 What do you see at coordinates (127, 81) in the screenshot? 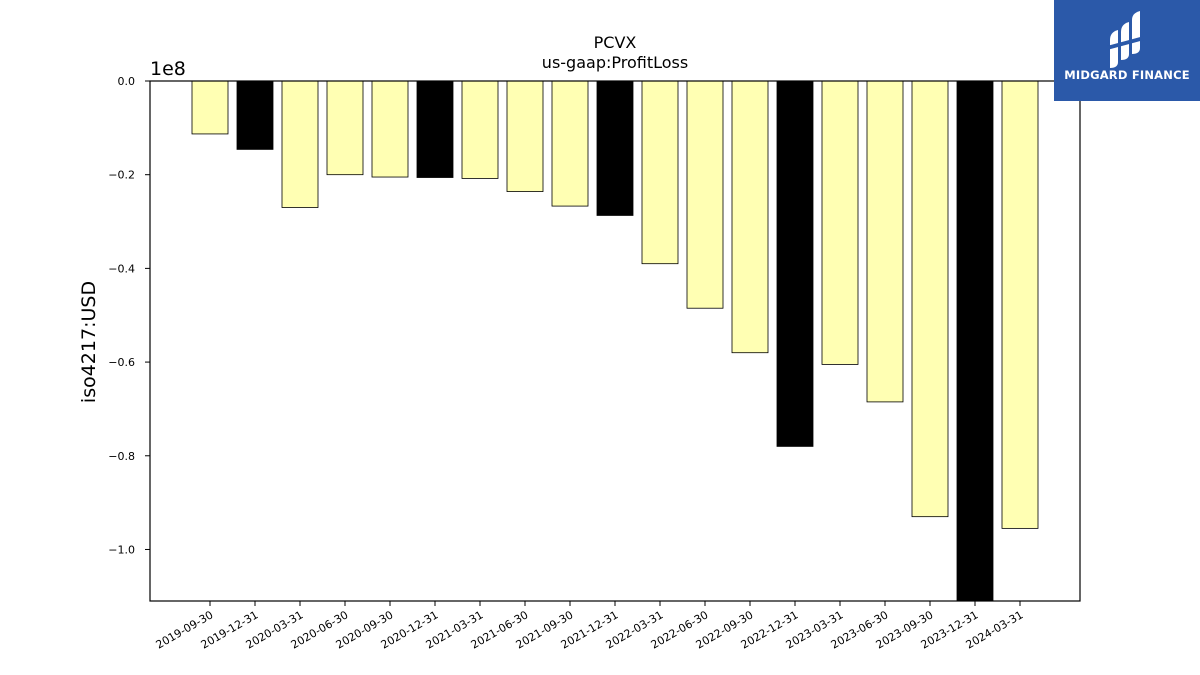
I see `y-tick-label: 0.0` at bounding box center [127, 81].